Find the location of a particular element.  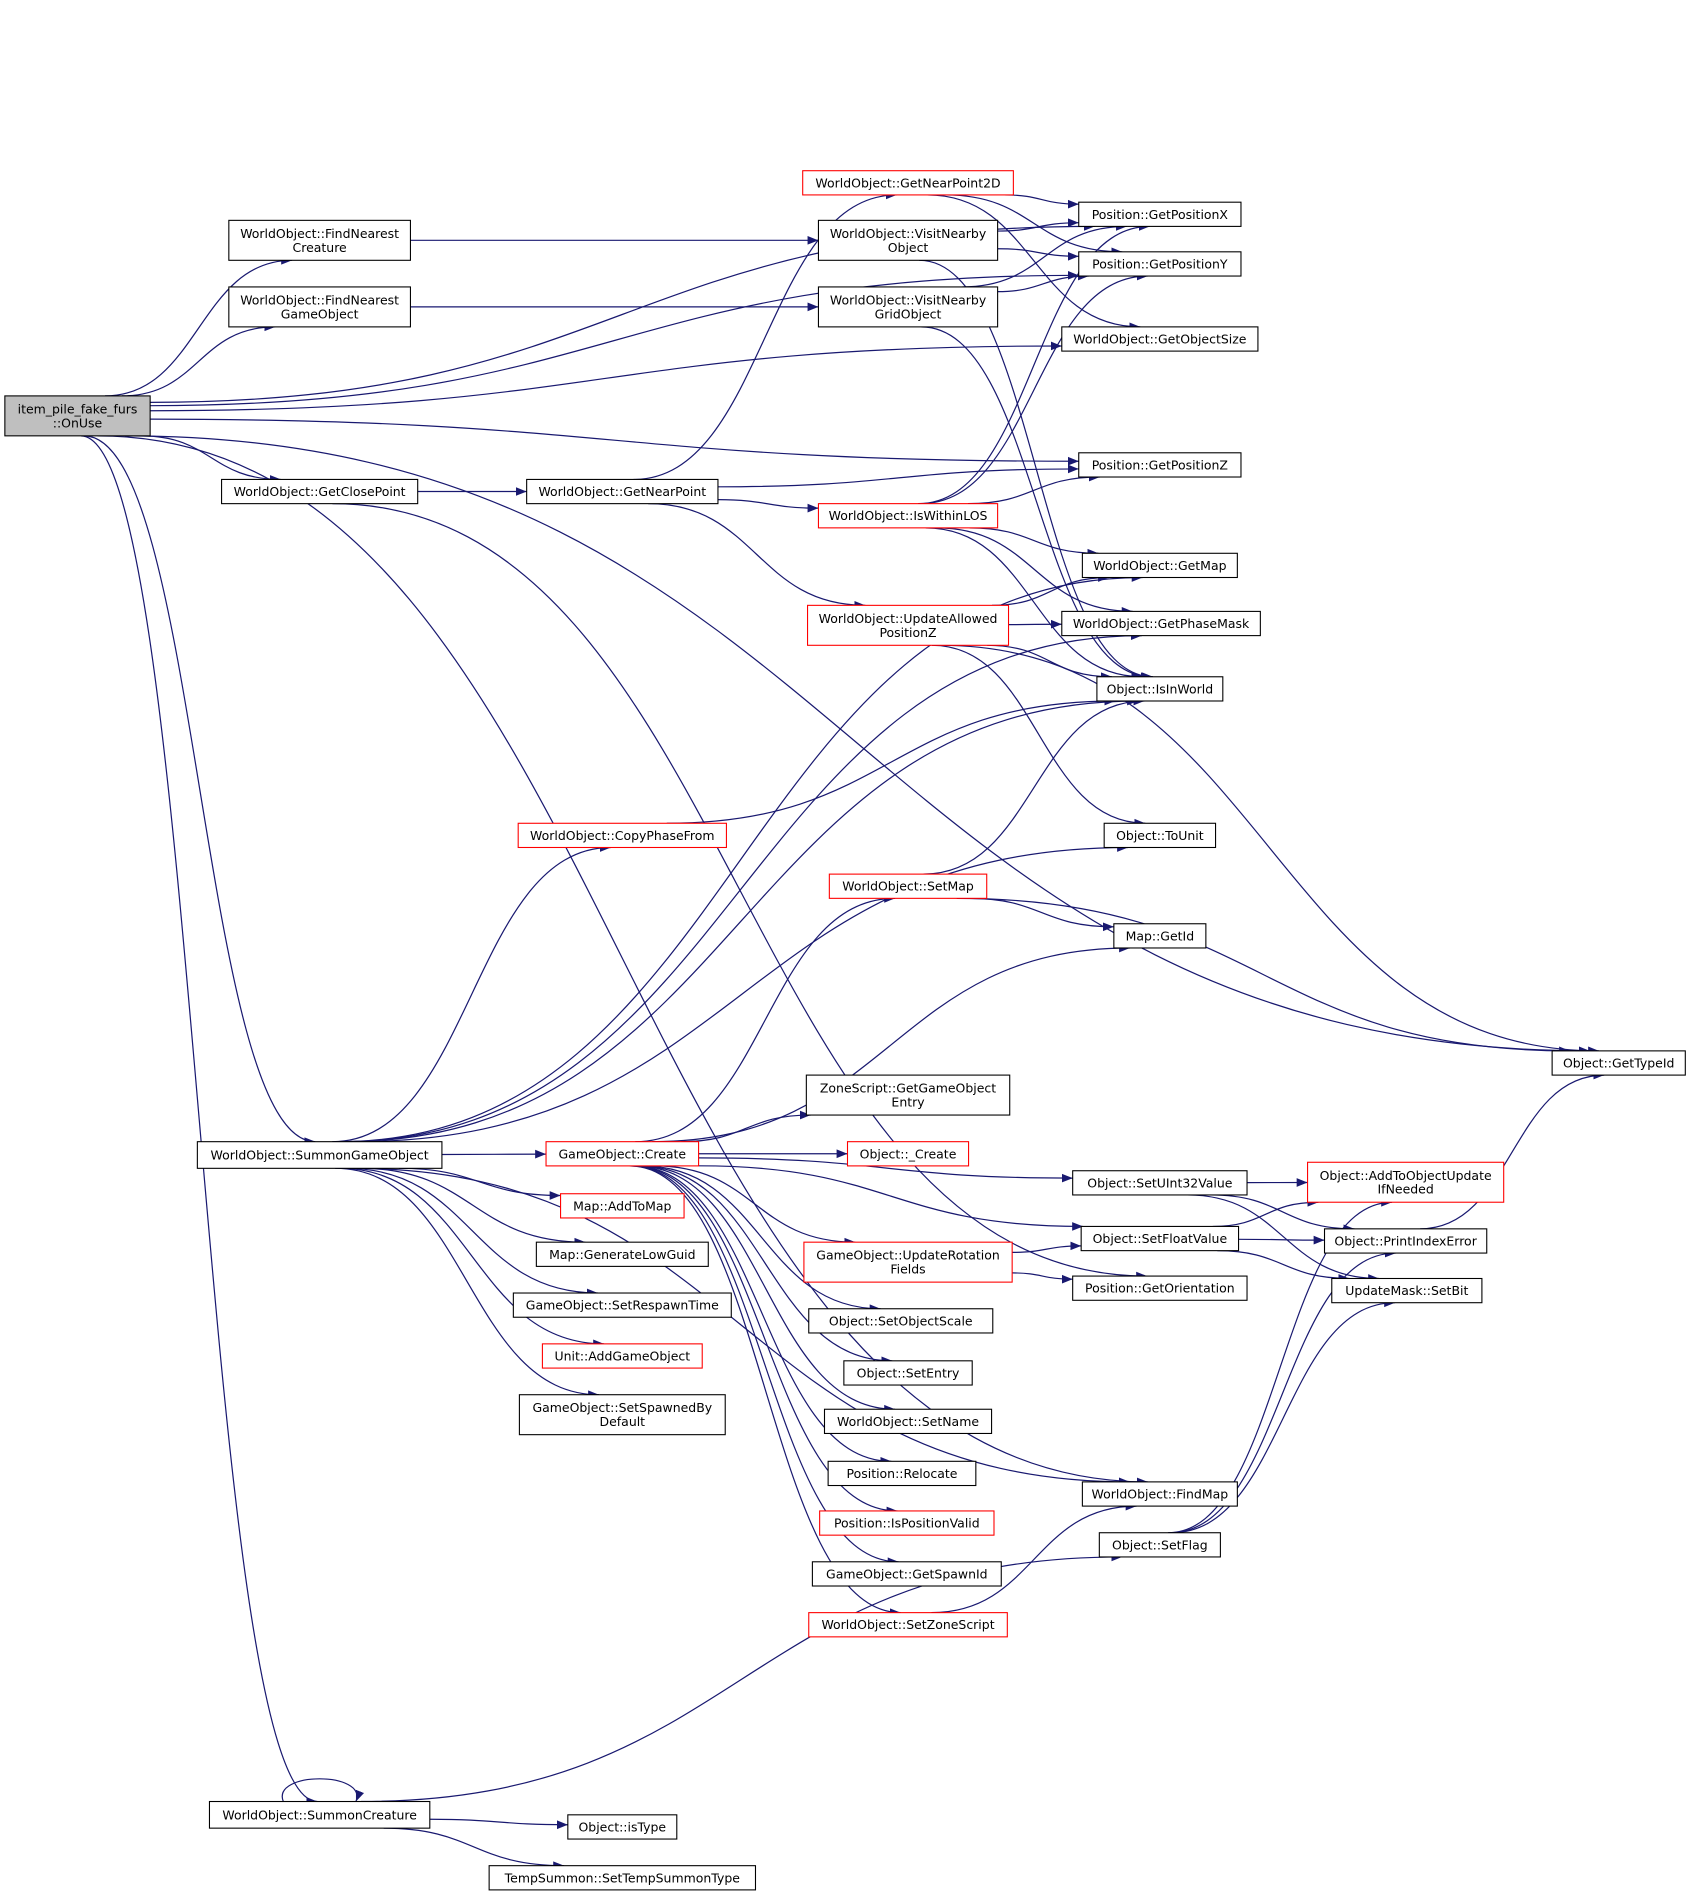

node-label: Object::SetEntry is located at coordinates (908, 1372).